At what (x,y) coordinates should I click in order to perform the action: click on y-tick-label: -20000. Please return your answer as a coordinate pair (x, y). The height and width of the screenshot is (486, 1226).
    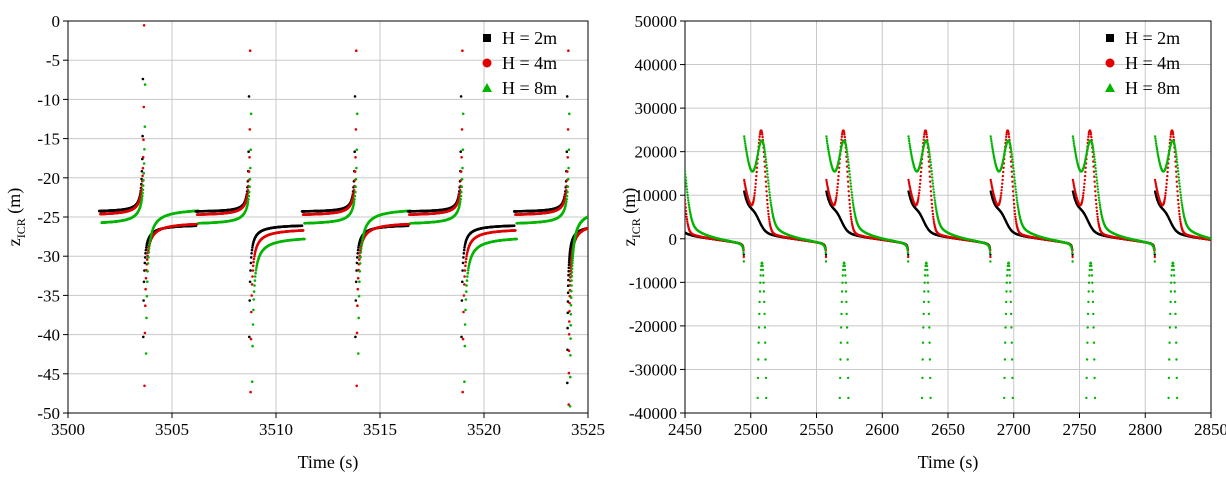
    Looking at the image, I should click on (653, 326).